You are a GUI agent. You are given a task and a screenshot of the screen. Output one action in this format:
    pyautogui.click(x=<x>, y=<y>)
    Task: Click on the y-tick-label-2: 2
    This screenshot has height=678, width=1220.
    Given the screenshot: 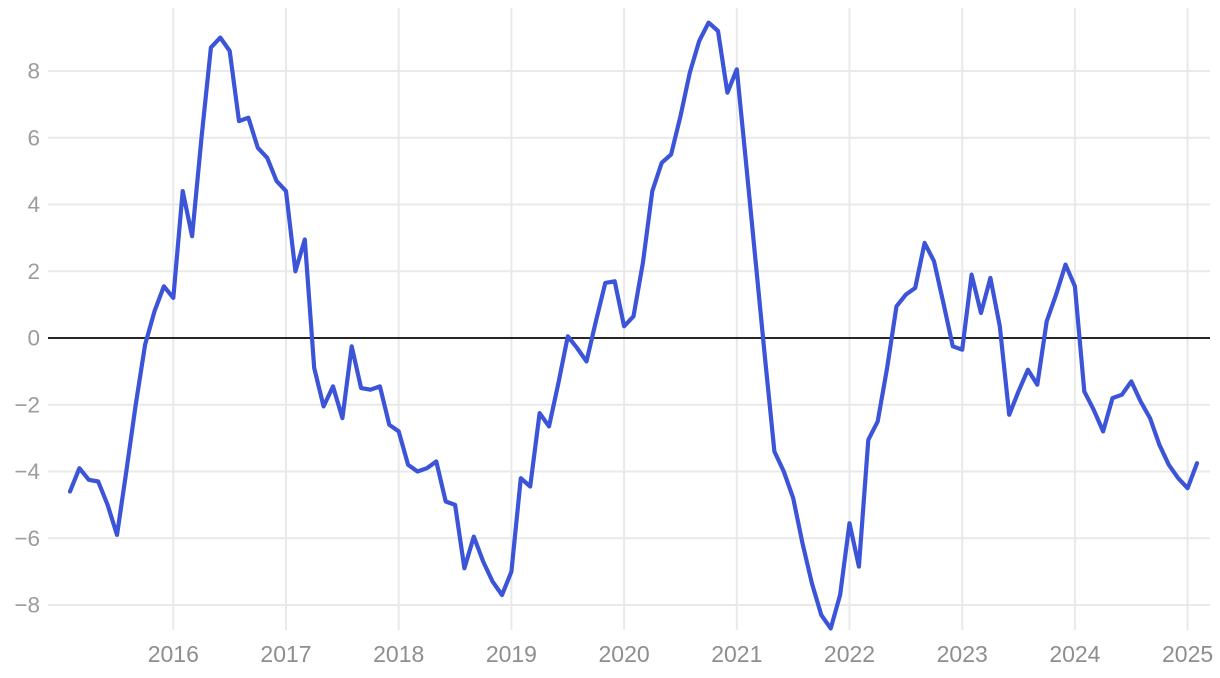 What is the action you would take?
    pyautogui.click(x=33, y=271)
    